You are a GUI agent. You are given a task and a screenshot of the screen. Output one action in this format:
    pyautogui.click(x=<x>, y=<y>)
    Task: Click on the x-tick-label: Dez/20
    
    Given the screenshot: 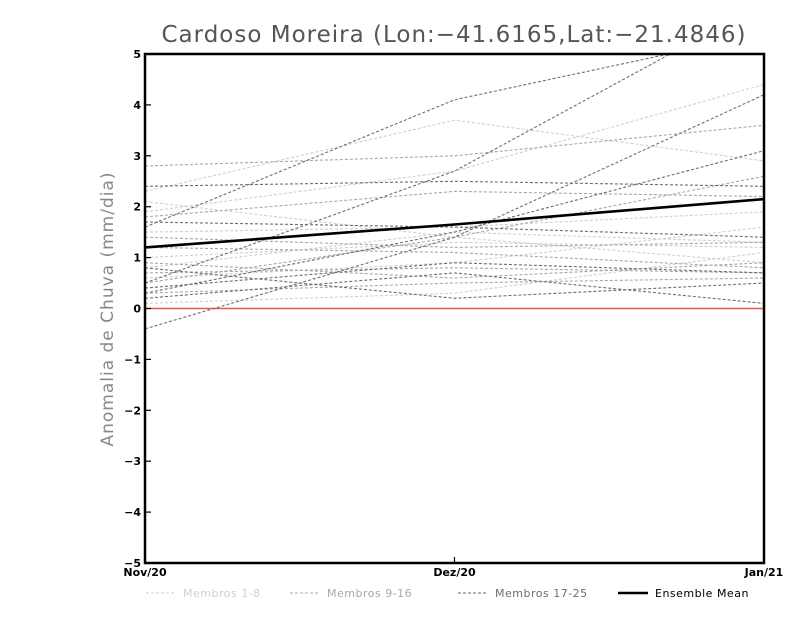 What is the action you would take?
    pyautogui.click(x=454, y=572)
    